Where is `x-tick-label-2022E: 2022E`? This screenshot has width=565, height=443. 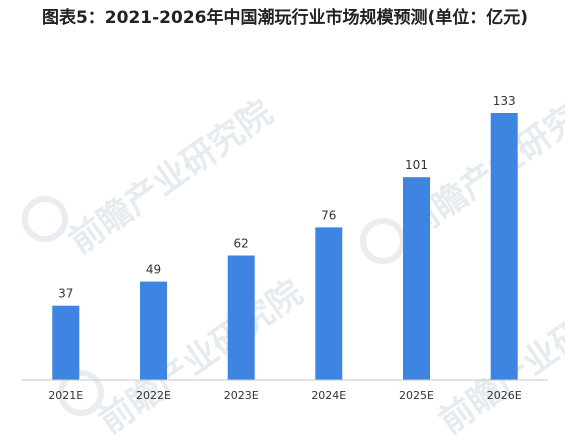
x-tick-label-2022E: 2022E is located at coordinates (153, 395).